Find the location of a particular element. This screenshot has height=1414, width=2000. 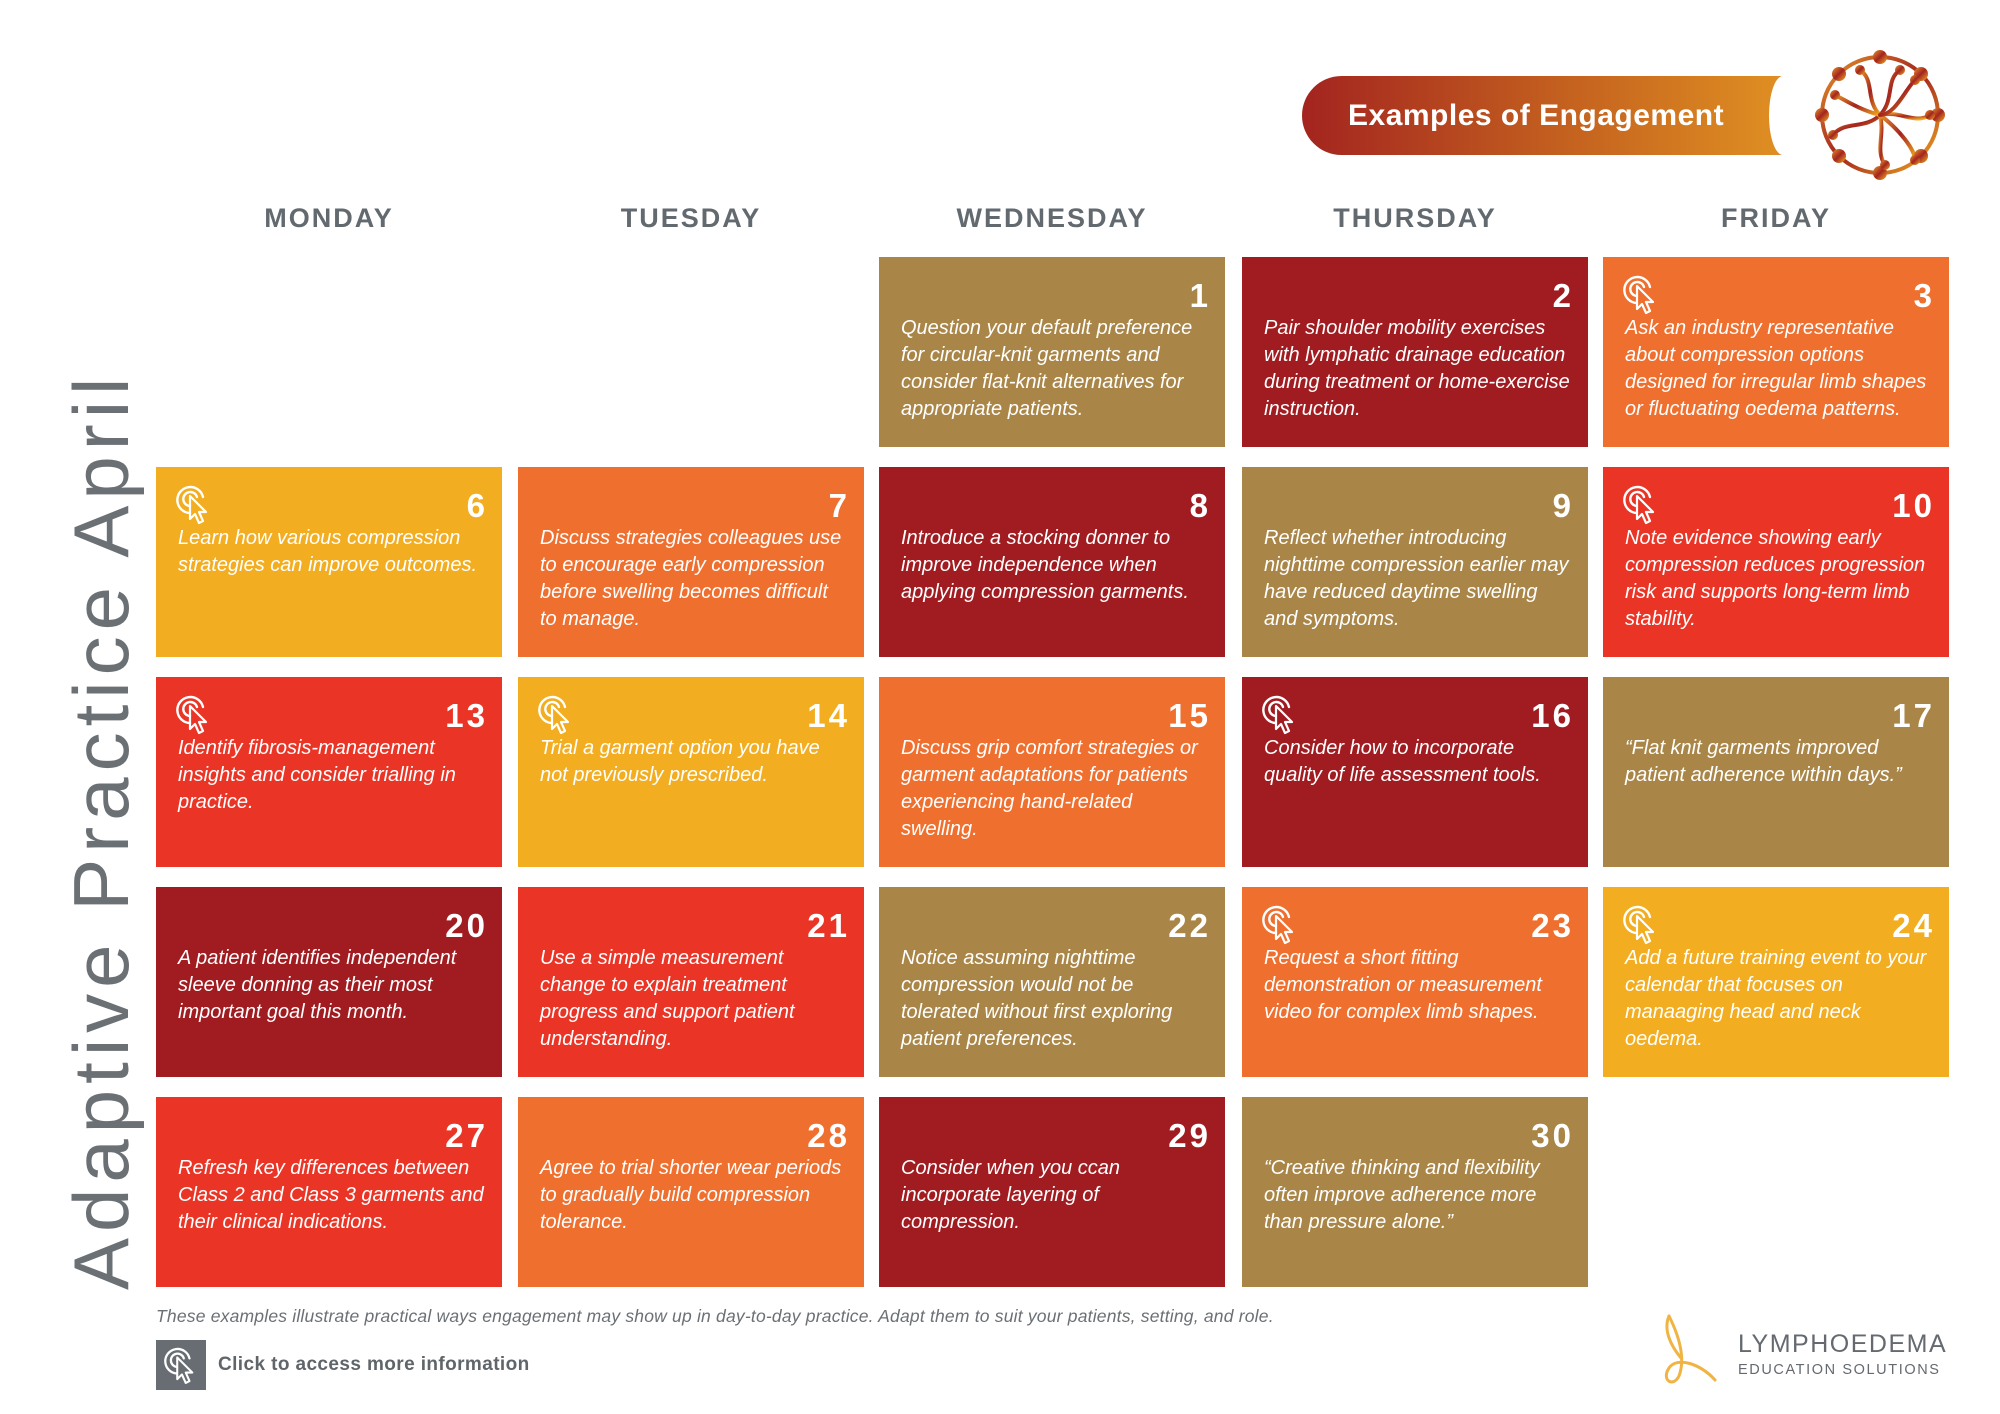

more-info-link: Click to access more information is located at coordinates (343, 1365).